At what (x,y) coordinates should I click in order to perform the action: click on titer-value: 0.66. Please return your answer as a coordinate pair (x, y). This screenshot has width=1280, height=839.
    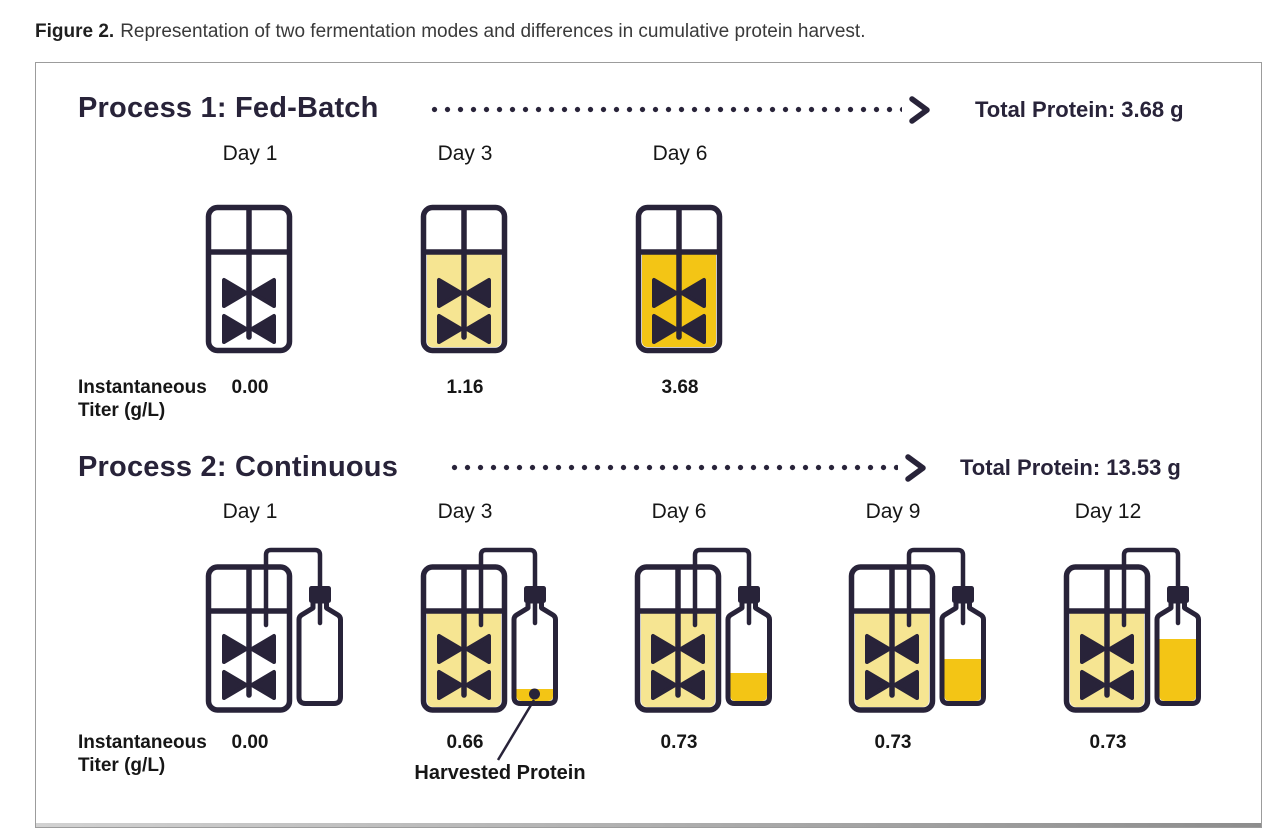
    Looking at the image, I should click on (465, 742).